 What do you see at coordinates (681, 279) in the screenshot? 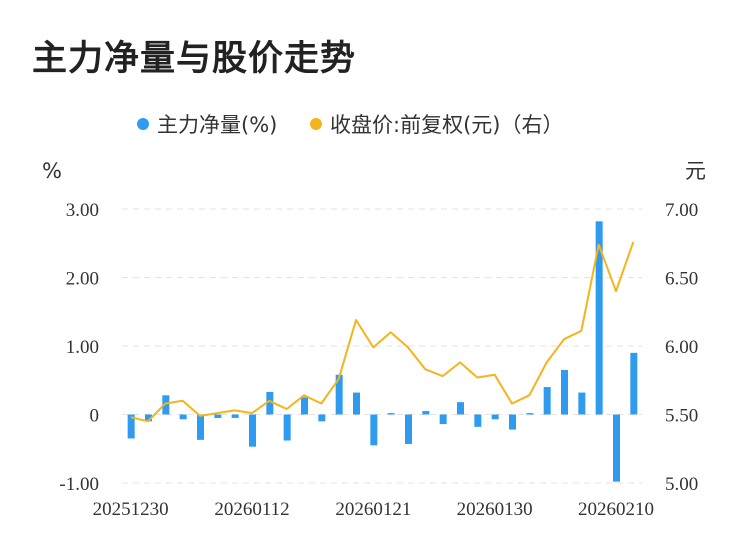
I see `right-tick-label: 6.50` at bounding box center [681, 279].